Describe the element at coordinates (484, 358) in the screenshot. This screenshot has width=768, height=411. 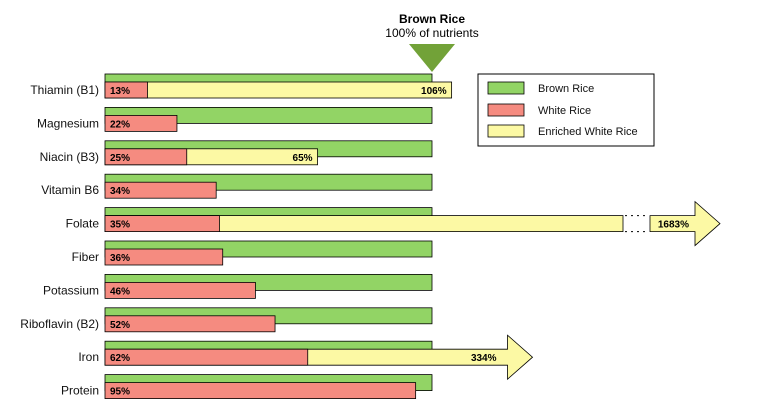
I see `label-enriched-white-rice-iron: 334%` at that location.